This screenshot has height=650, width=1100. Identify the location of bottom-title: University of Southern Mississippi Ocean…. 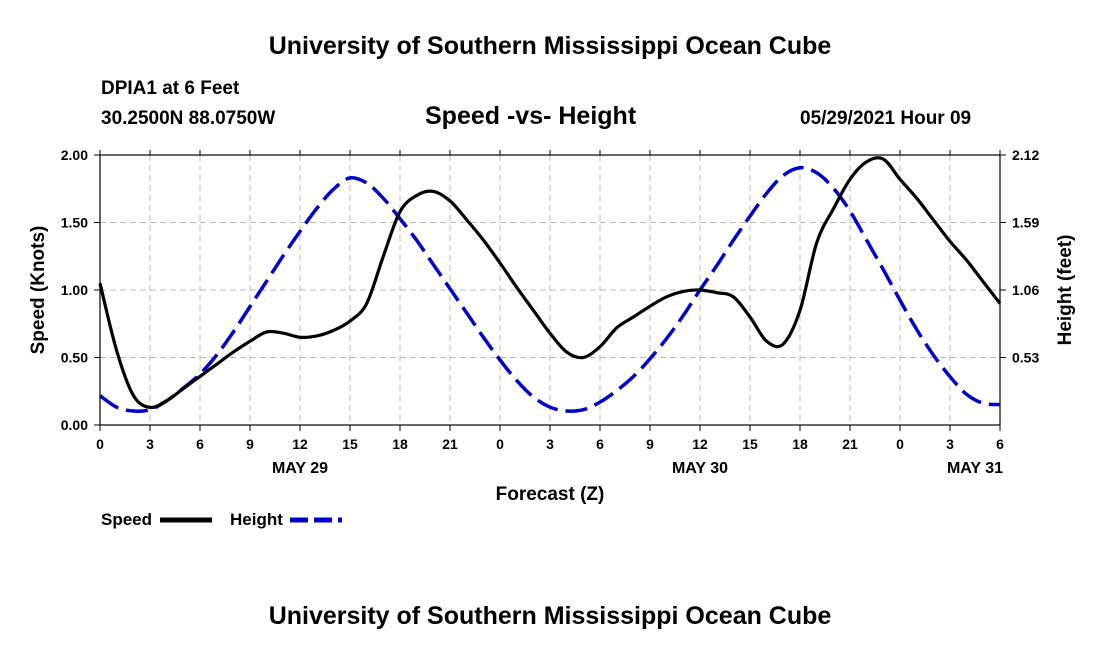
(550, 616).